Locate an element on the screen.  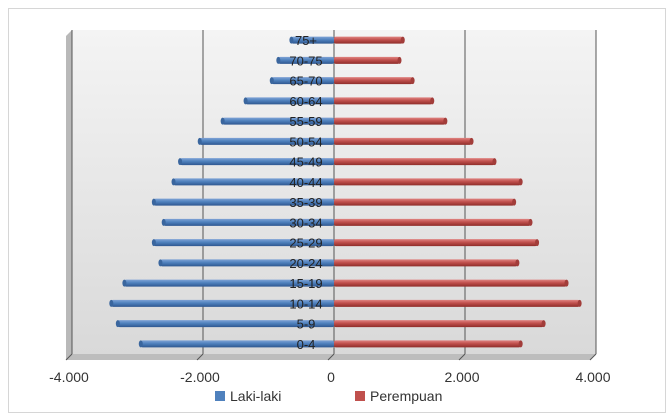
category-label-70-75: 70-75 is located at coordinates (305, 60).